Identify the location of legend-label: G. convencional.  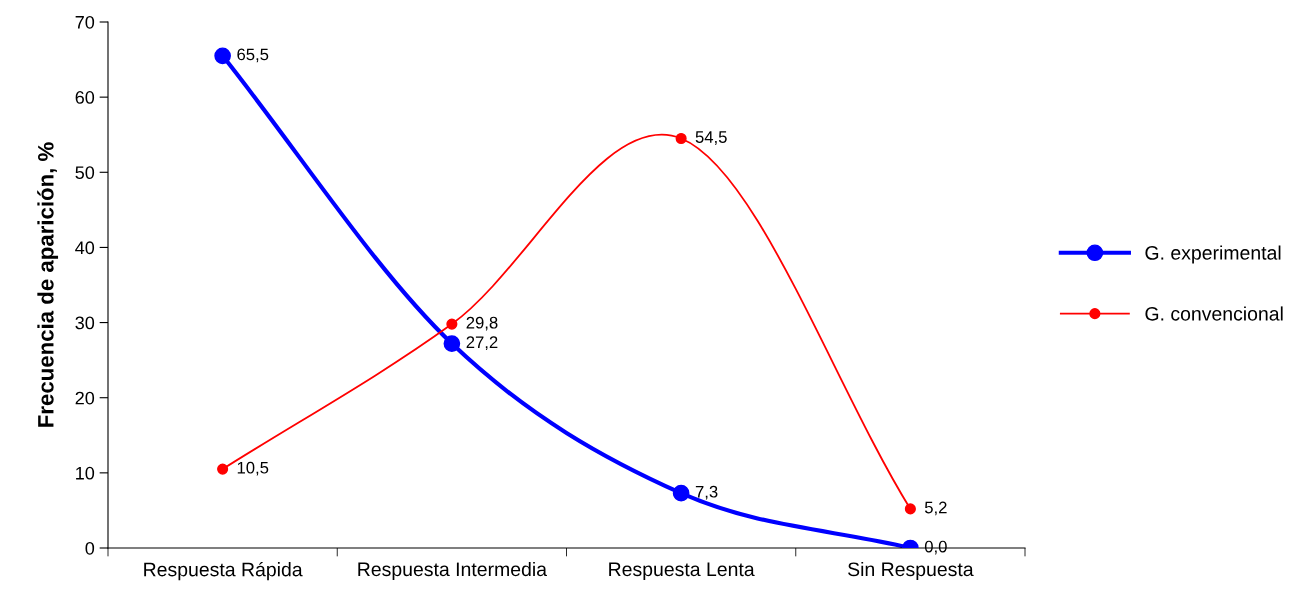
(1214, 313).